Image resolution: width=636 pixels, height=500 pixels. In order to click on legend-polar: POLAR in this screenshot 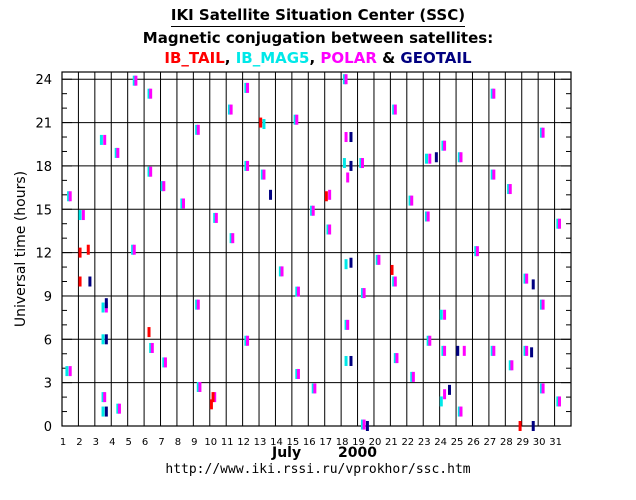, I will do `click(348, 58)`.